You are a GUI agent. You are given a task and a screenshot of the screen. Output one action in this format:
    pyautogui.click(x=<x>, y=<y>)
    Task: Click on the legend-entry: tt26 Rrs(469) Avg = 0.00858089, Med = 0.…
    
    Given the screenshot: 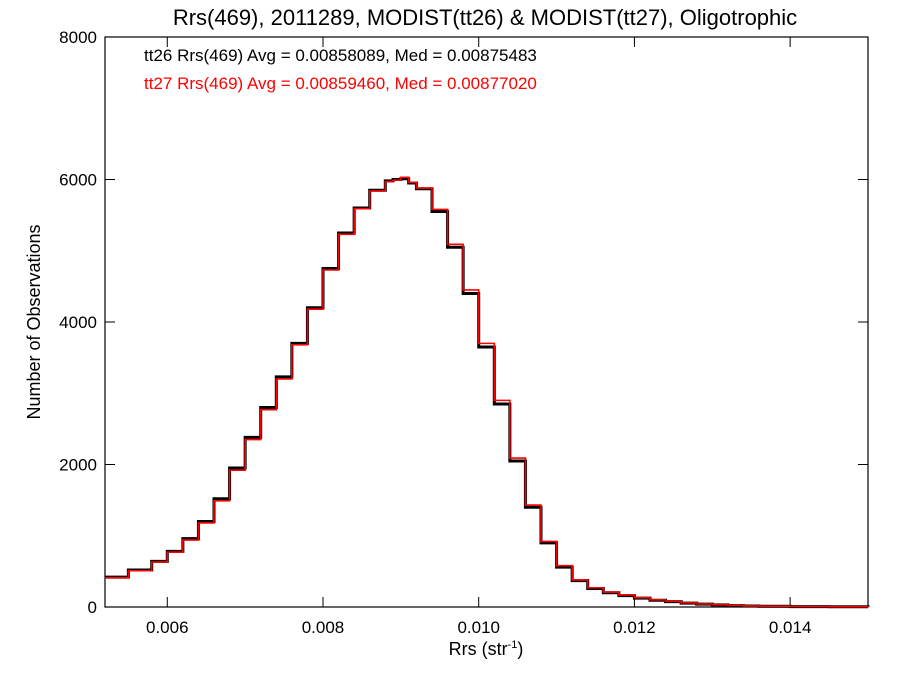 What is the action you would take?
    pyautogui.click(x=340, y=55)
    